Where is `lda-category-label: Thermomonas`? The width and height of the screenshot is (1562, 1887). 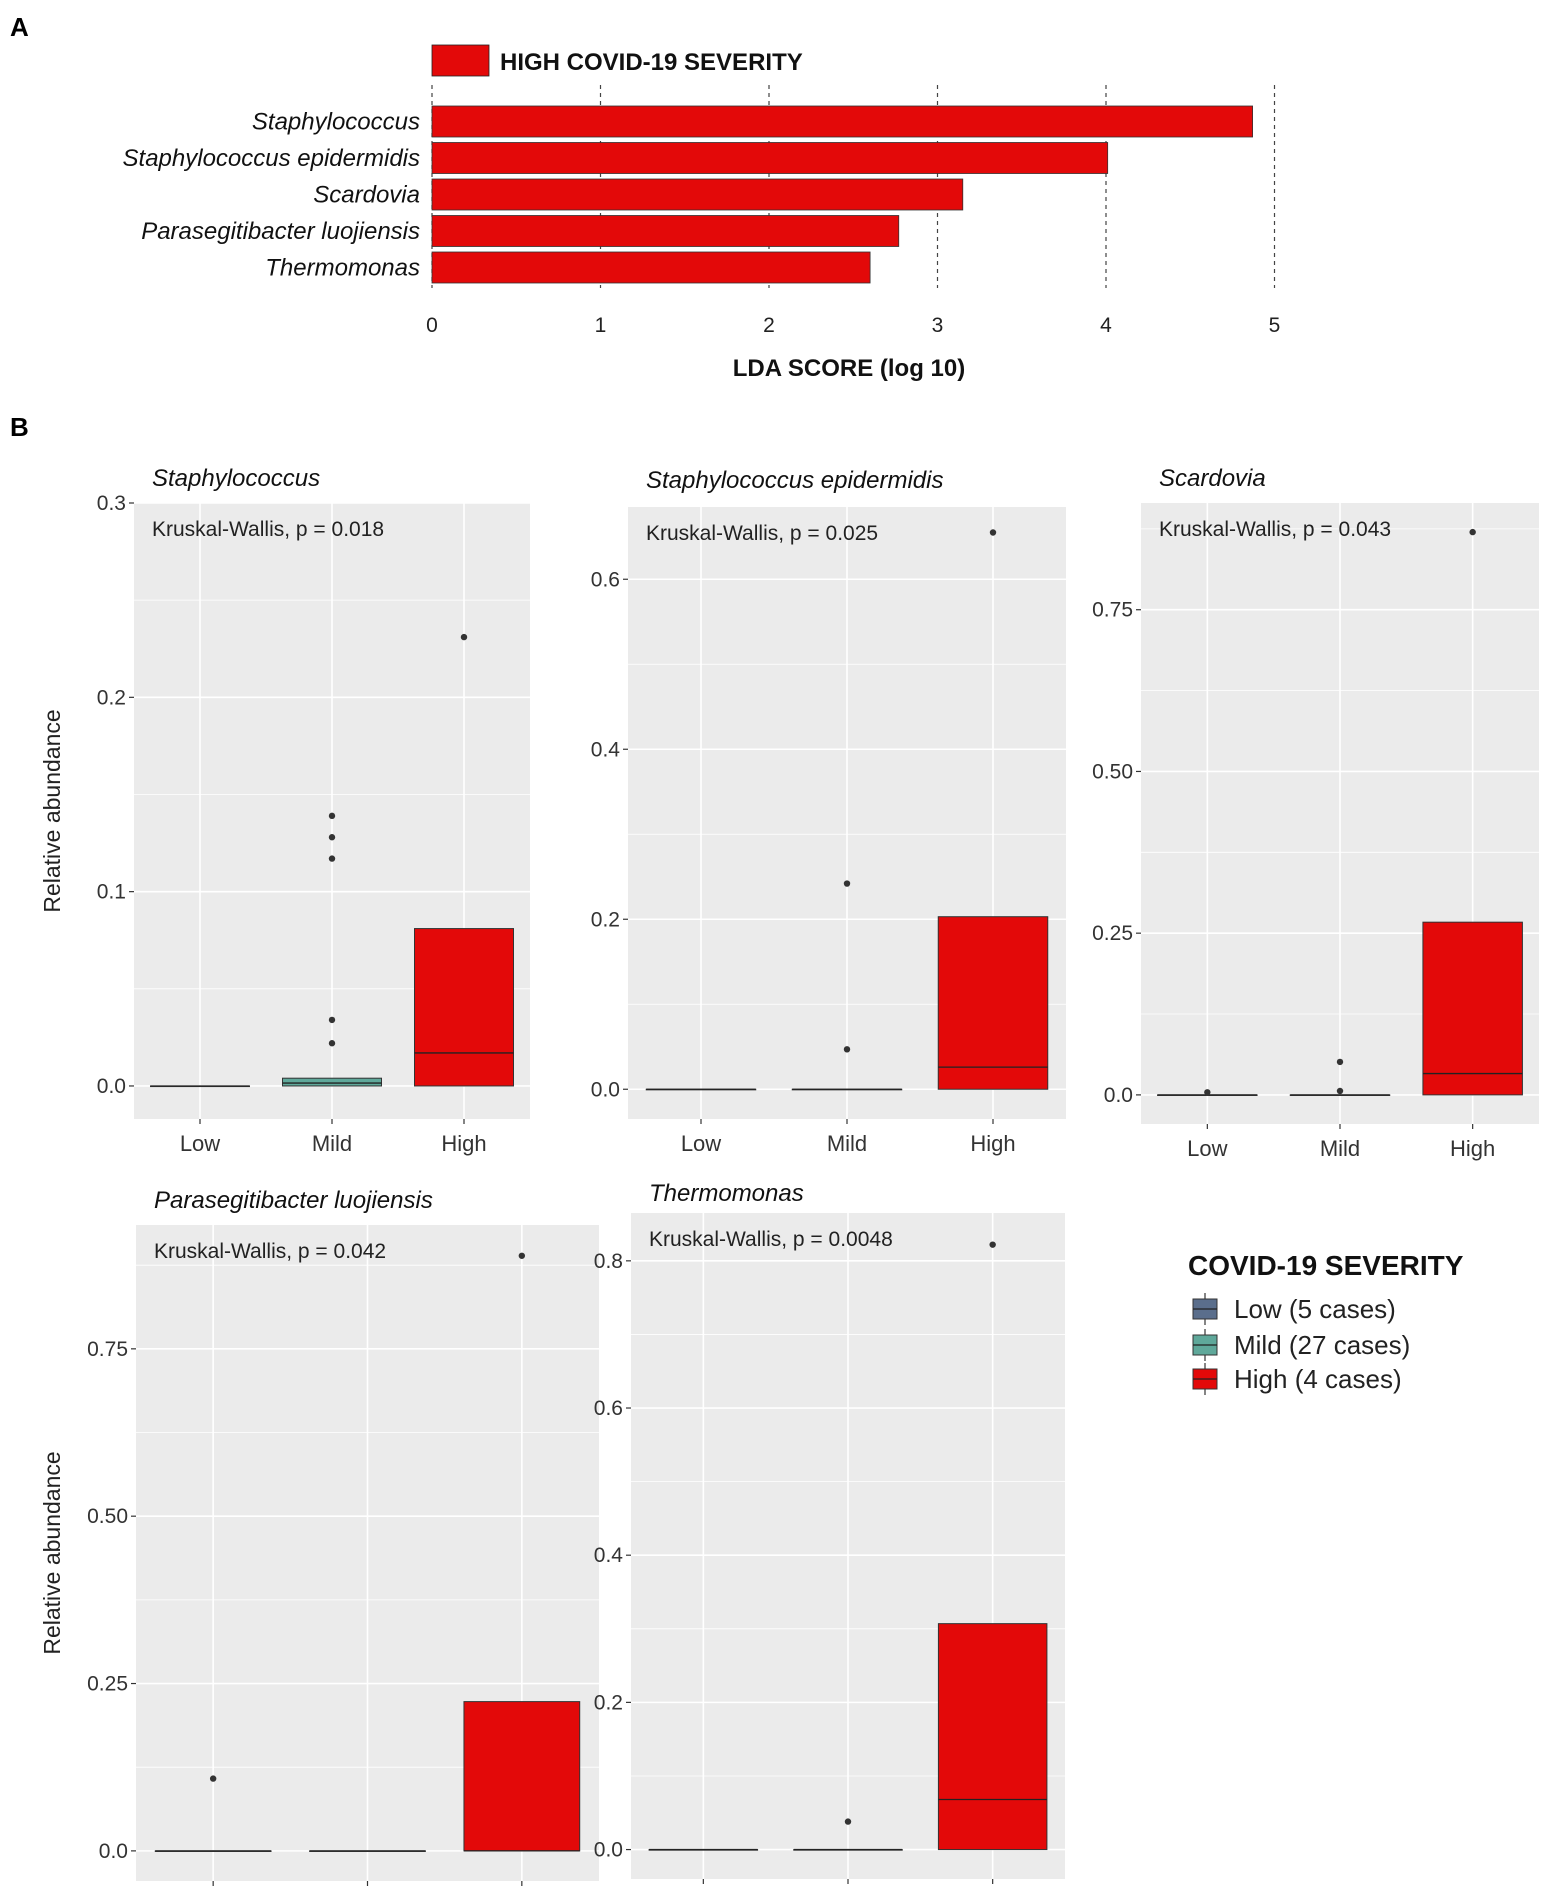 lda-category-label: Thermomonas is located at coordinates (342, 268).